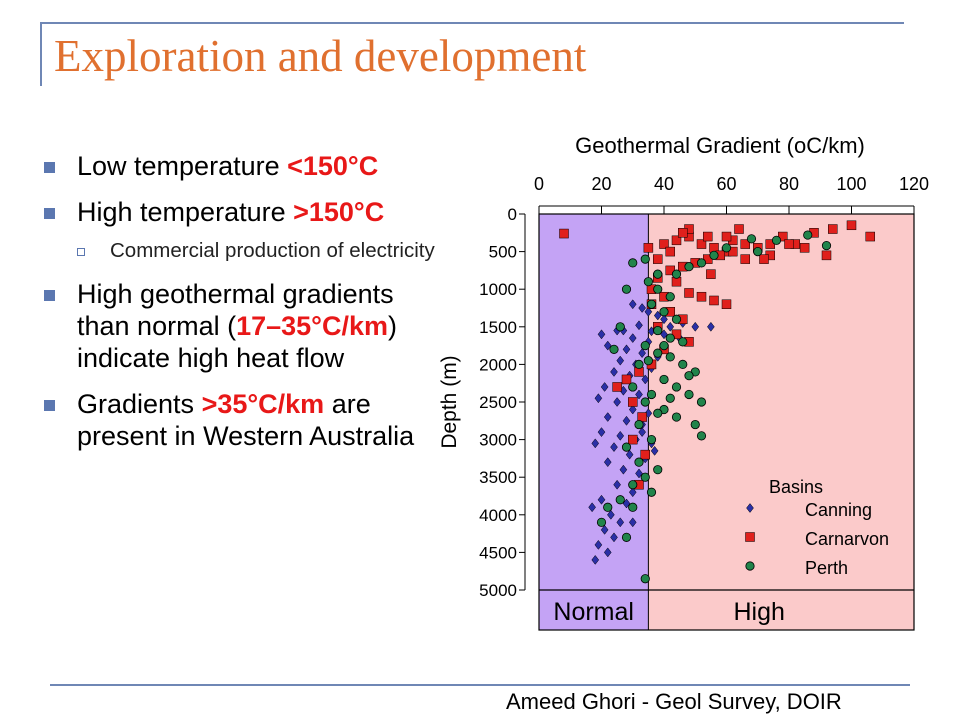  What do you see at coordinates (796, 487) in the screenshot?
I see `legend-title: Basins` at bounding box center [796, 487].